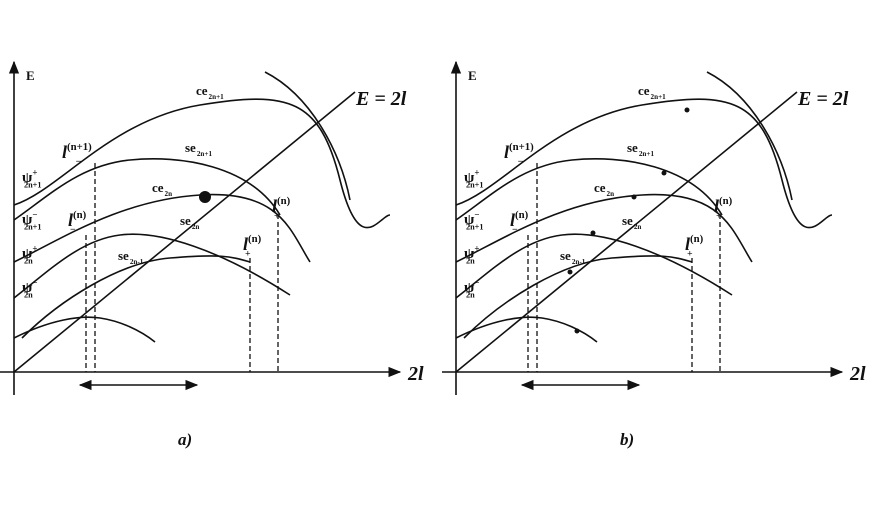 Image resolution: width=872 pixels, height=507 pixels. Describe the element at coordinates (627, 439) in the screenshot. I see `caption: b)` at that location.